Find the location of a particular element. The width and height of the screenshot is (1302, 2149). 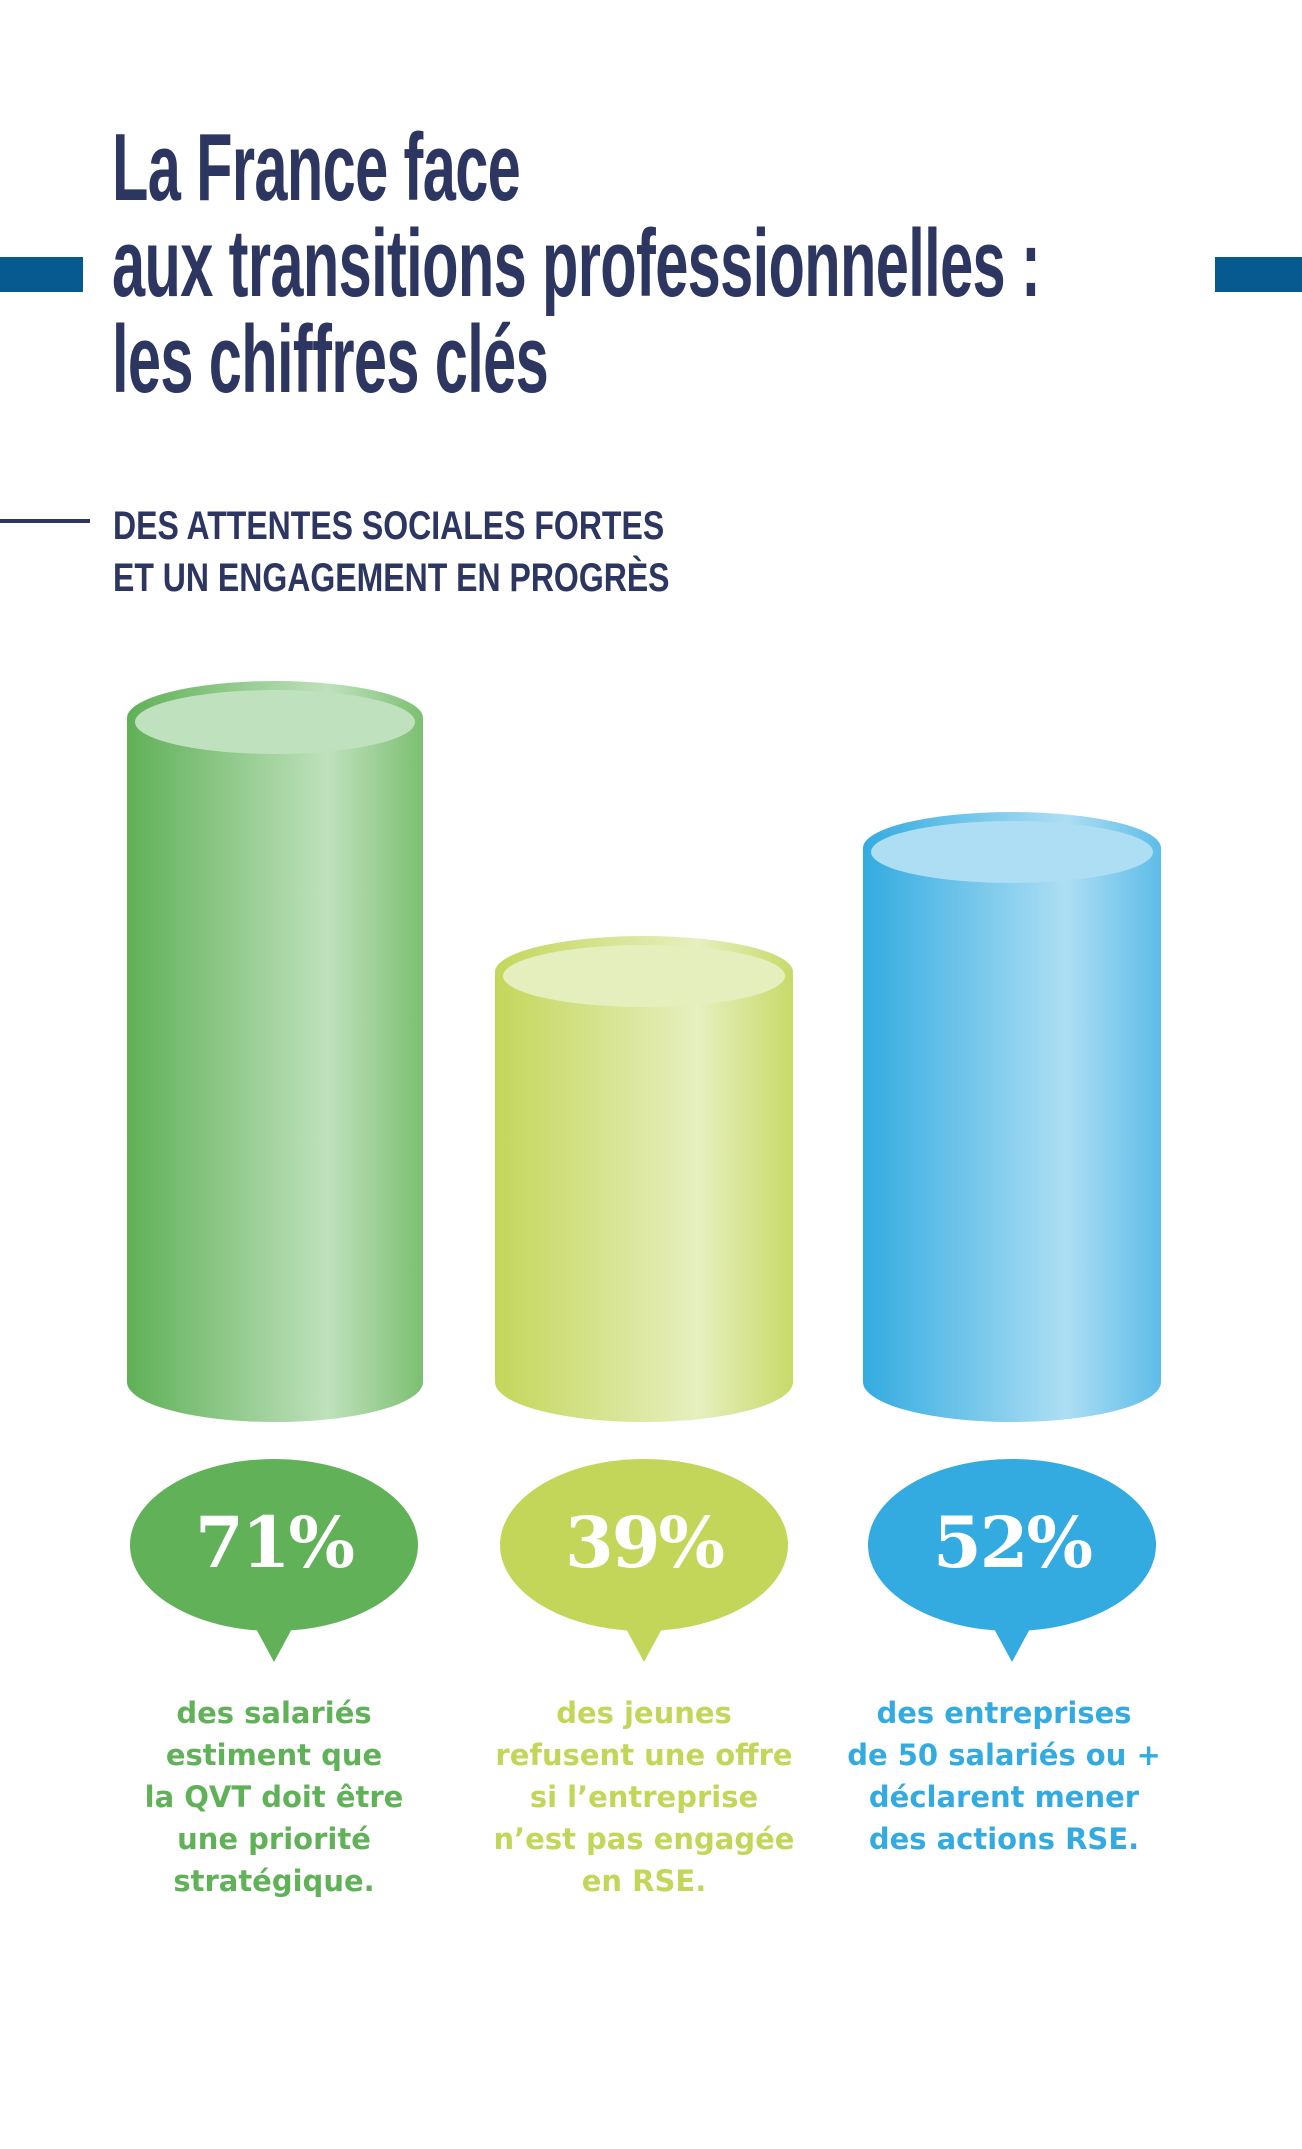

page-title-line-3: les chiffres clés is located at coordinates (330, 359).